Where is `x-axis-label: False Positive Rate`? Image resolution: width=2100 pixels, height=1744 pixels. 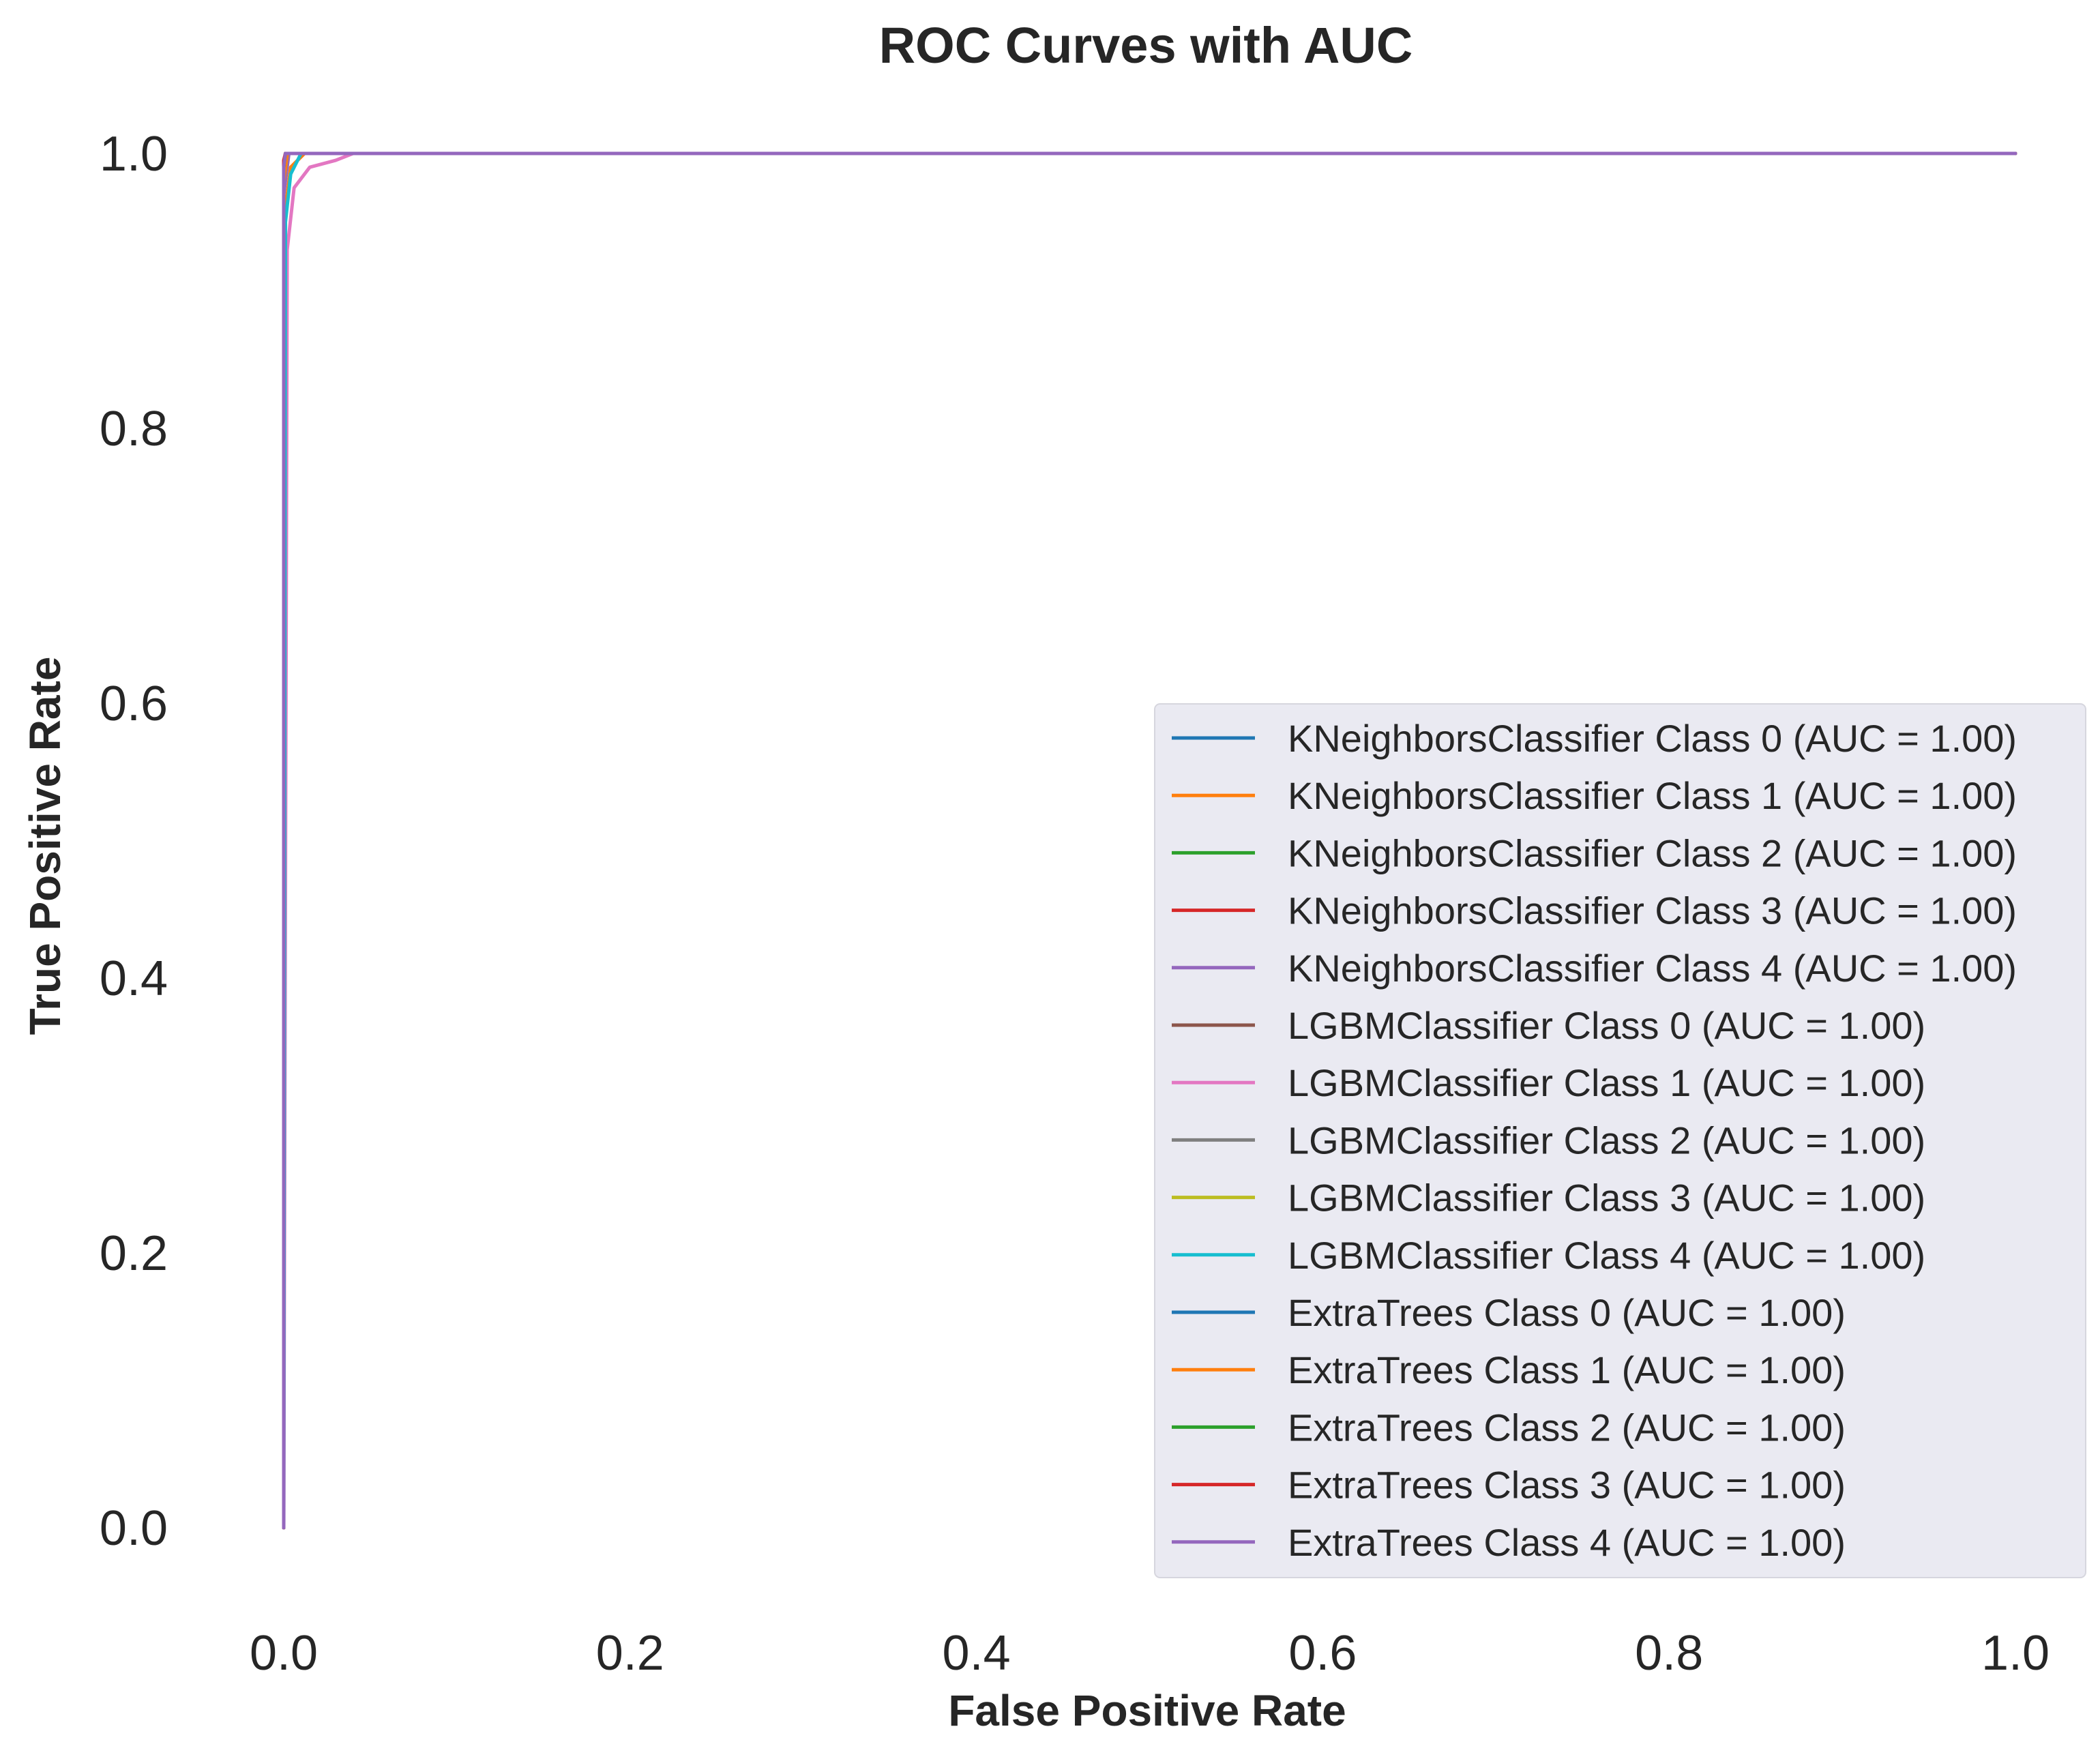
x-axis-label: False Positive Rate is located at coordinates (1147, 1710).